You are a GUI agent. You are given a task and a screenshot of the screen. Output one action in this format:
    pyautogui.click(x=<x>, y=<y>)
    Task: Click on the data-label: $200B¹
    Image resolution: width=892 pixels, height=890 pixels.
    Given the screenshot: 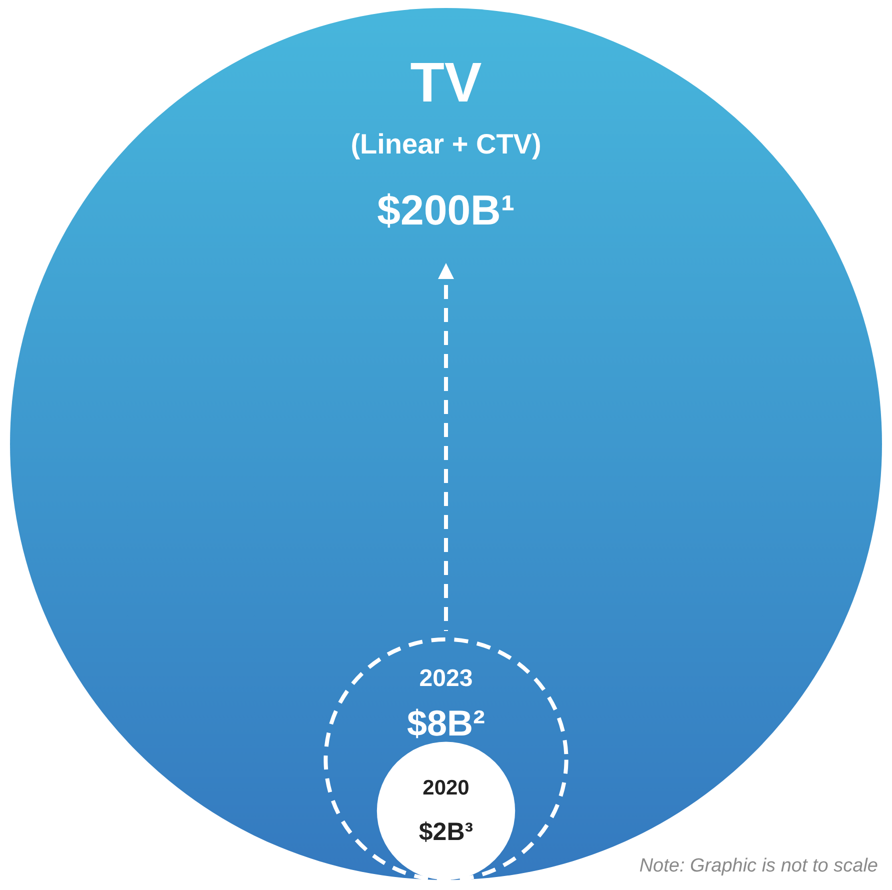 What is the action you would take?
    pyautogui.click(x=446, y=210)
    